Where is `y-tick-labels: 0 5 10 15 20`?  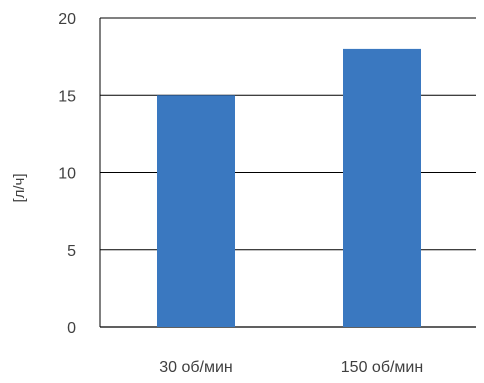 y-tick-labels: 0 5 10 15 20 is located at coordinates (67, 174).